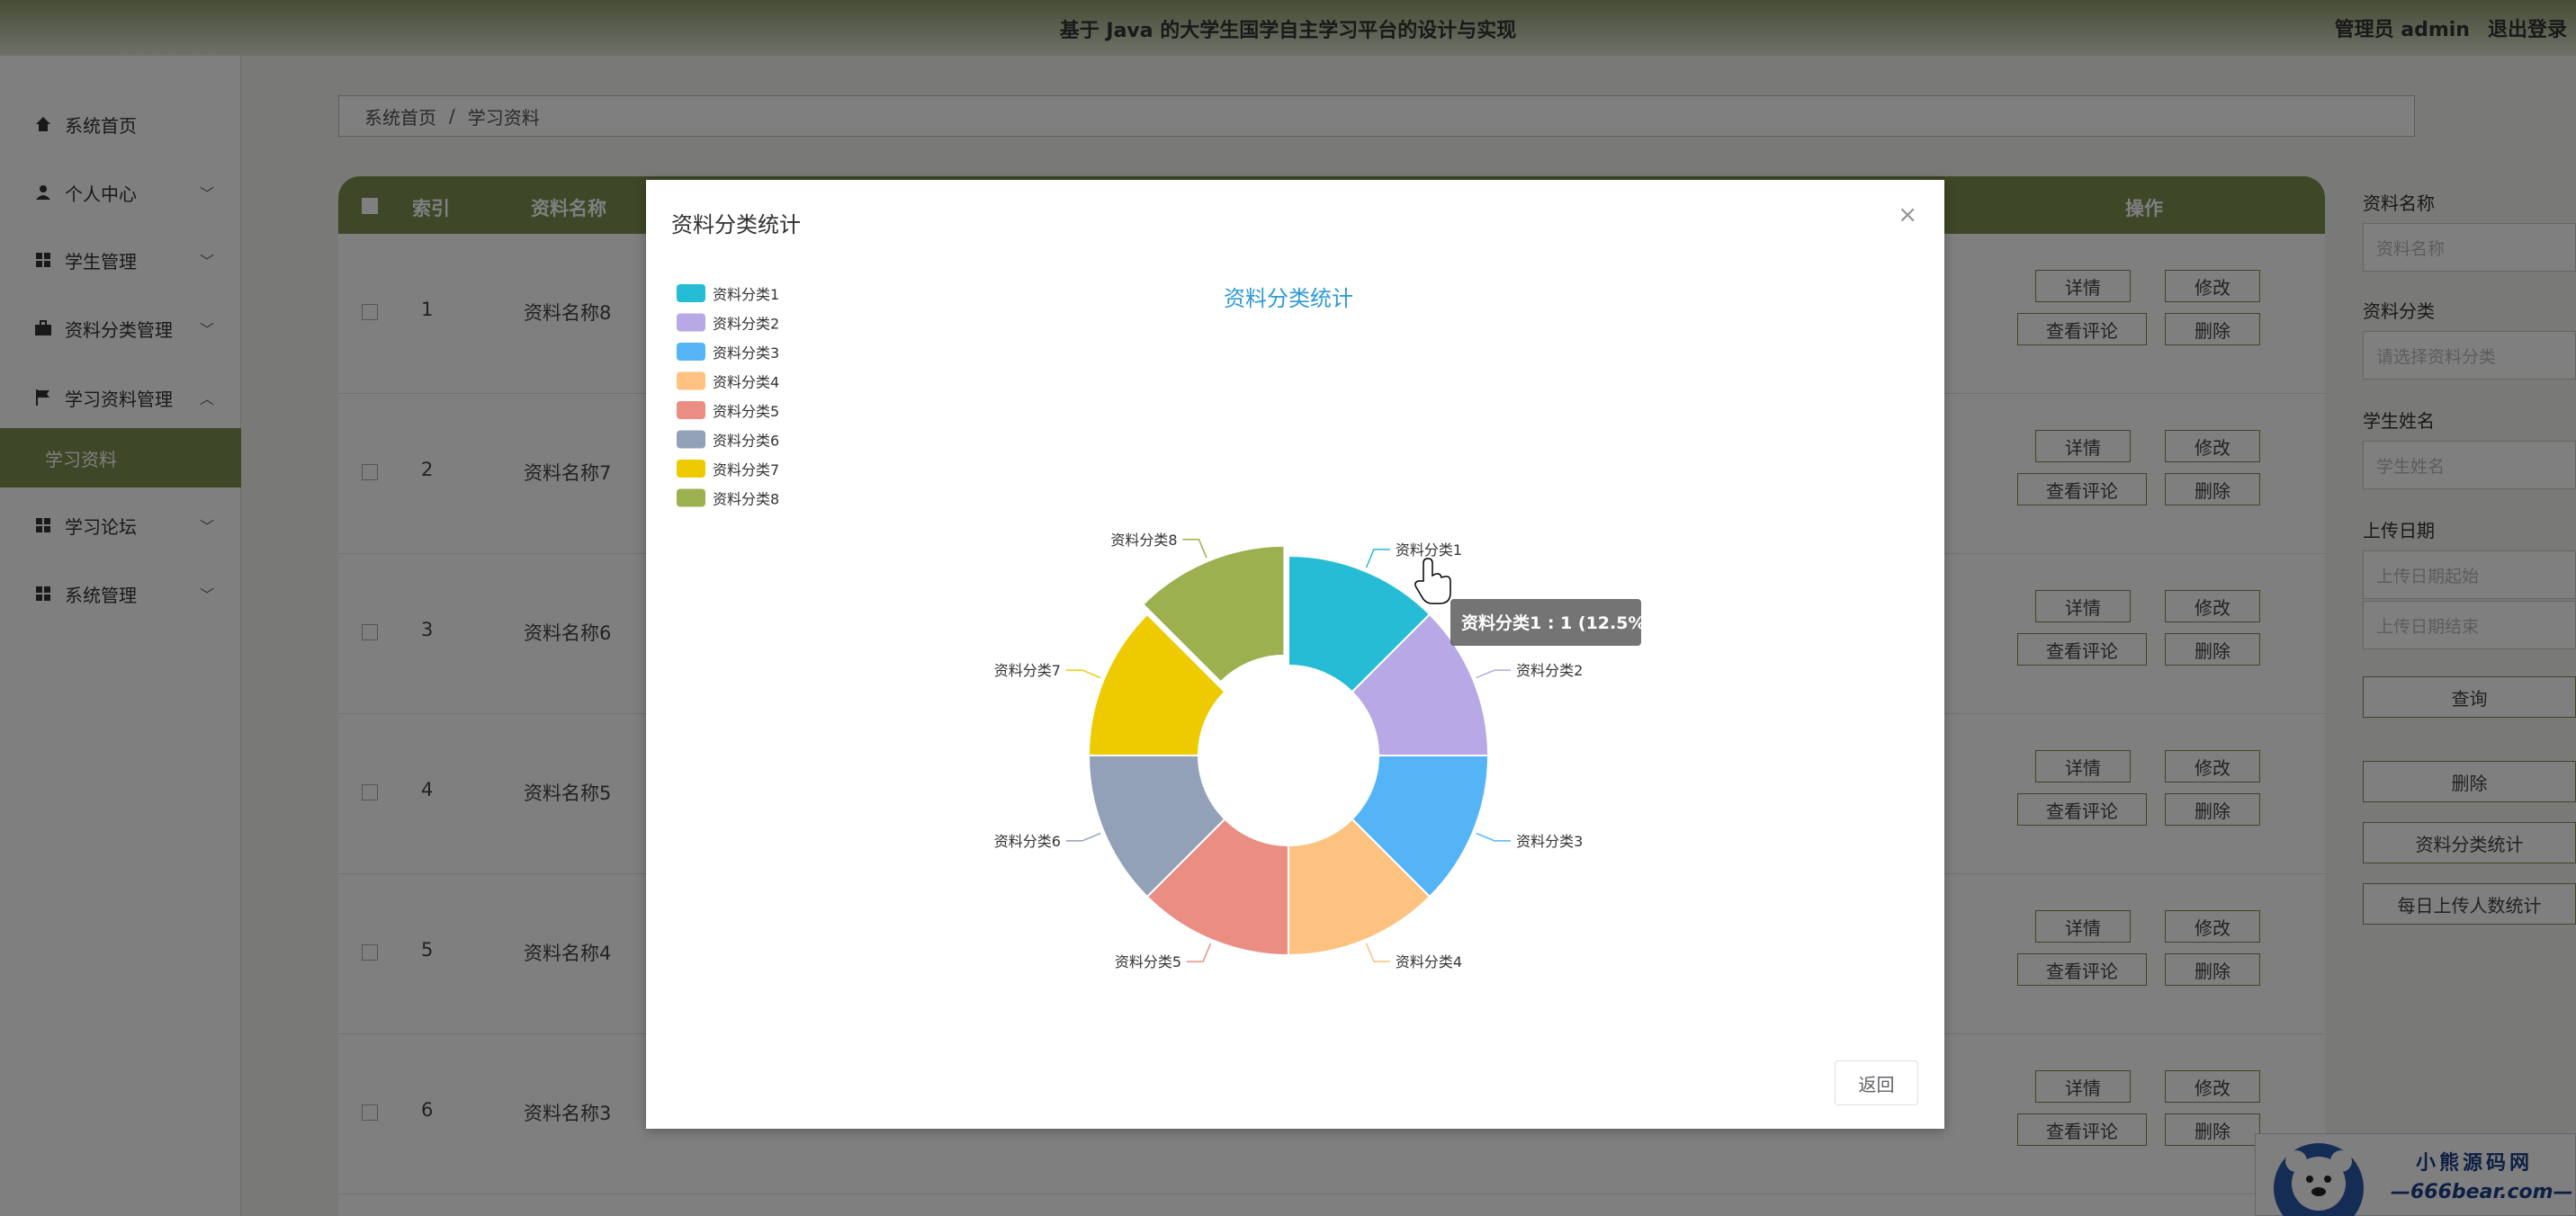 This screenshot has width=2576, height=1216. Describe the element at coordinates (1429, 962) in the screenshot. I see `slice-label: 资料分类4` at that location.